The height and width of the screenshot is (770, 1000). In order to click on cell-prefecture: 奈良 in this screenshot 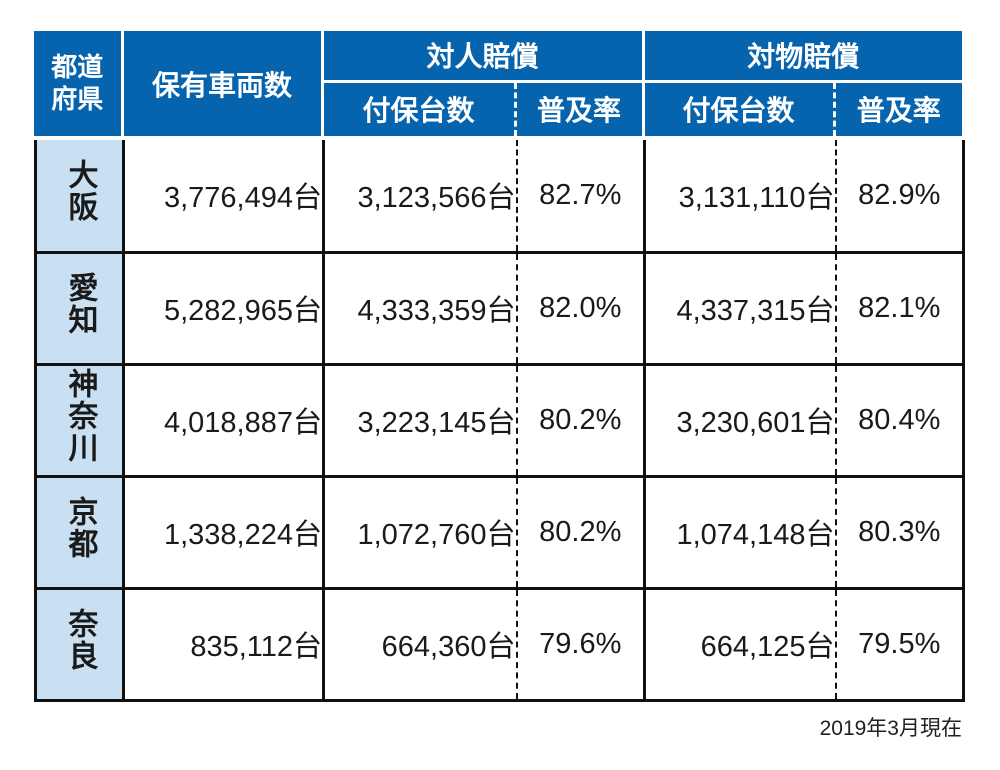, I will do `click(79, 645)`.